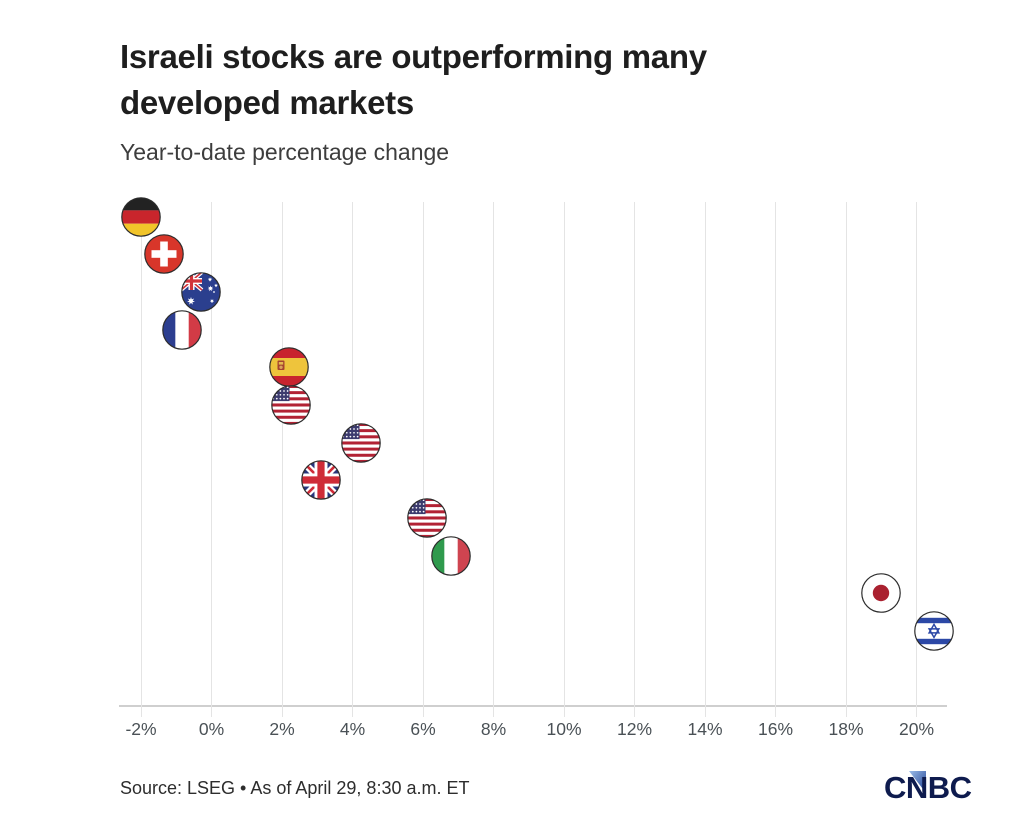  What do you see at coordinates (181, 329) in the screenshot?
I see `flag-marker-fr-icon` at bounding box center [181, 329].